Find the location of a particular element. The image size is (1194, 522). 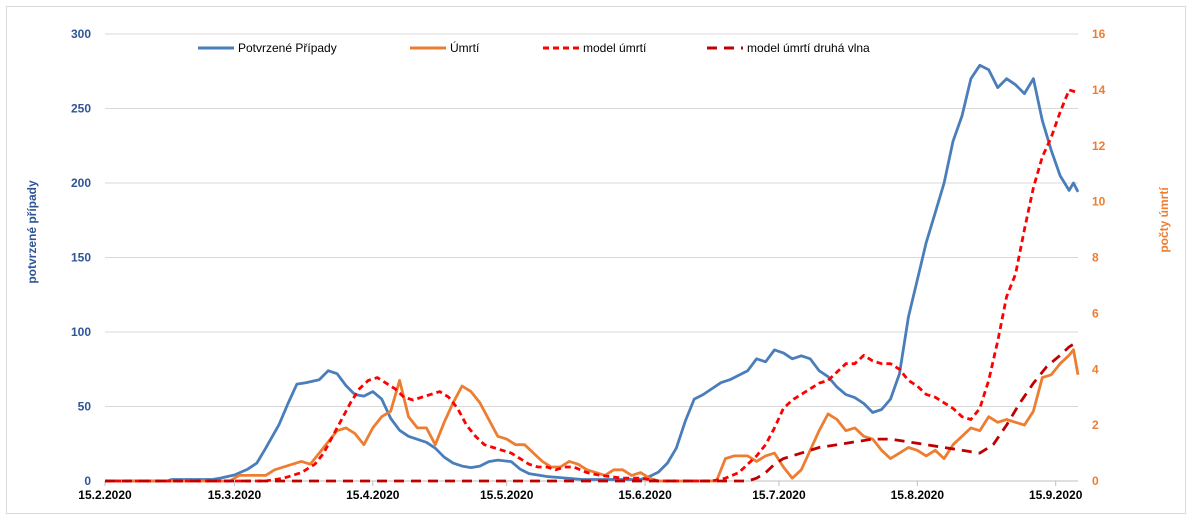

x-tick-label: 15.7.2020 is located at coordinates (779, 495).